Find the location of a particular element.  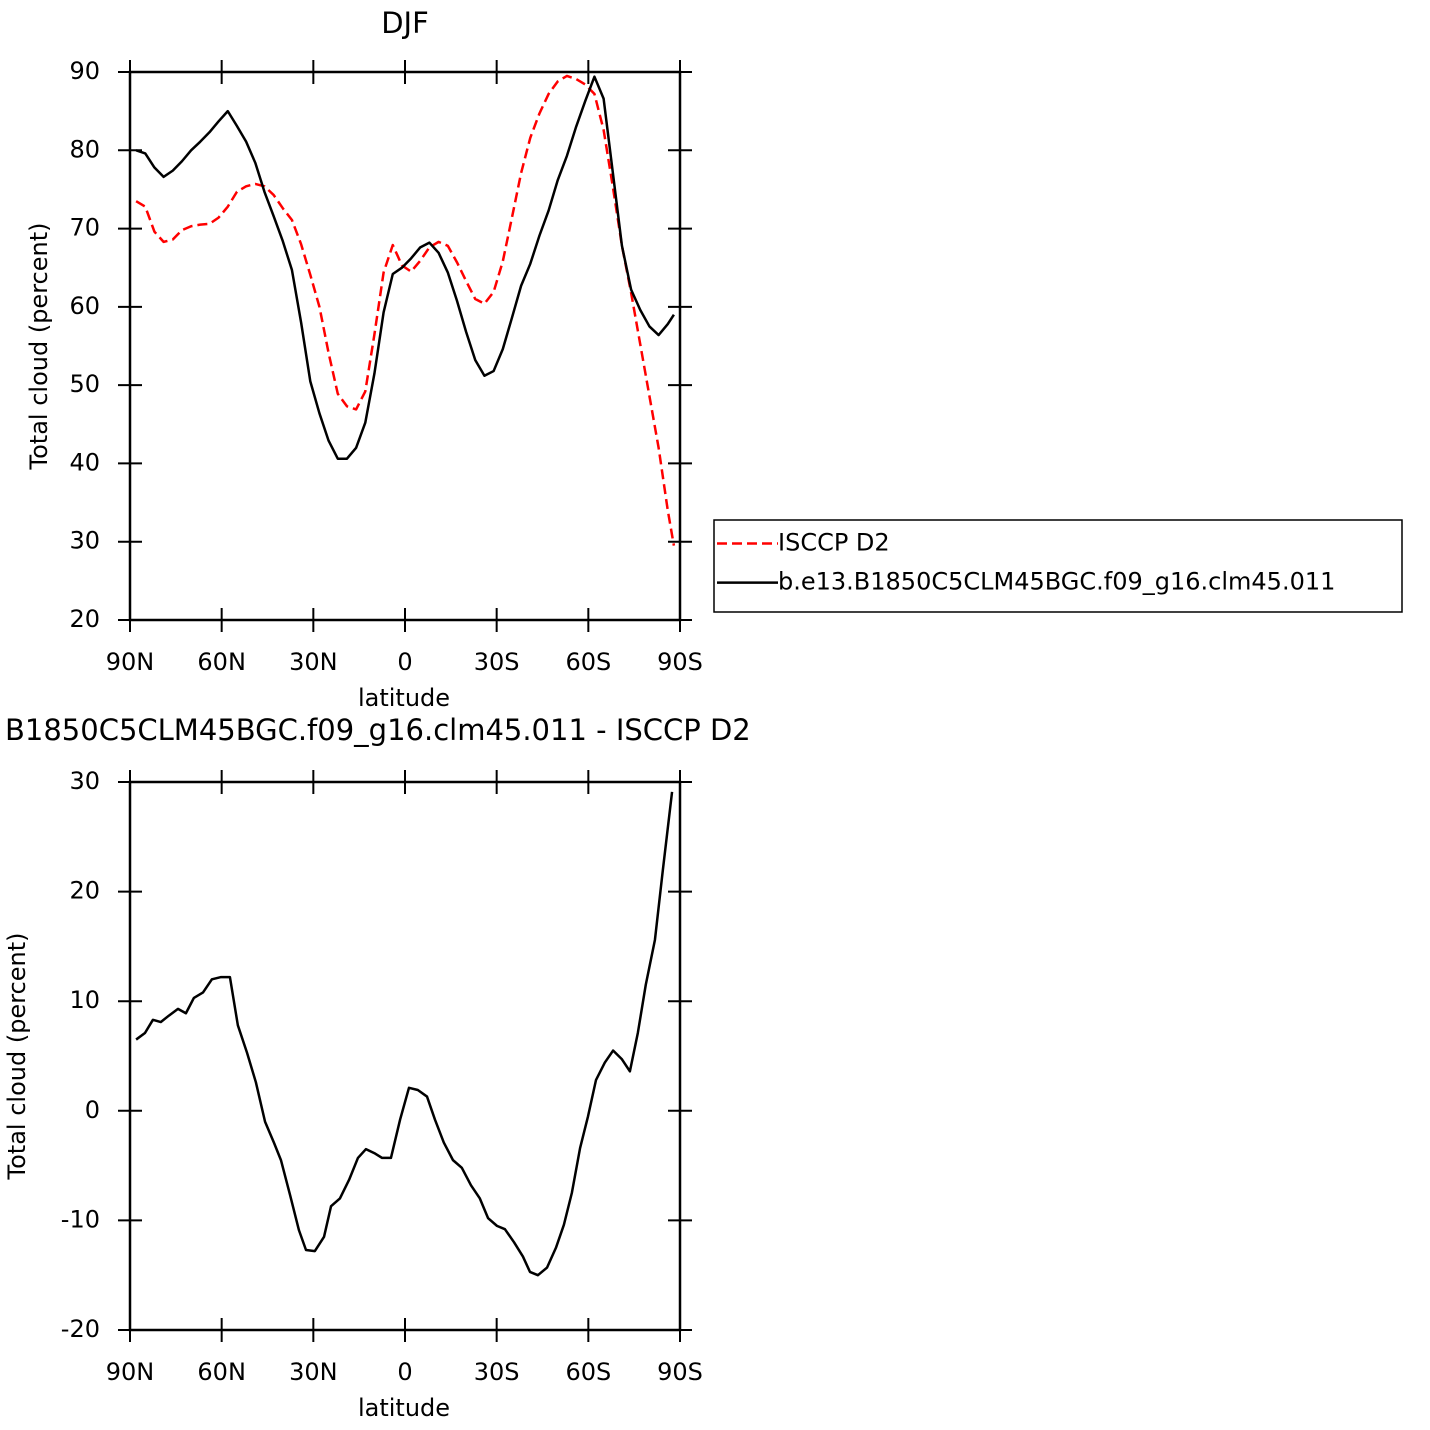

legend-label: b.e13.B1850C5CLM45BGC.f09_g16.clm45.011 is located at coordinates (1056, 582).